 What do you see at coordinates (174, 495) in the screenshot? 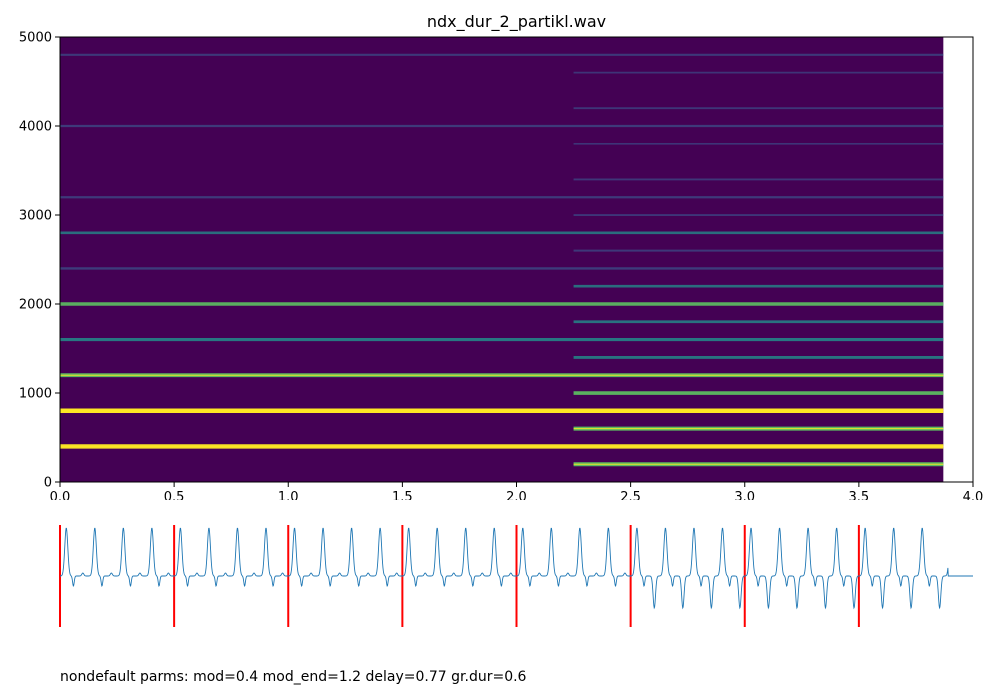
I see `x-tick-label-1: 0.5` at bounding box center [174, 495].